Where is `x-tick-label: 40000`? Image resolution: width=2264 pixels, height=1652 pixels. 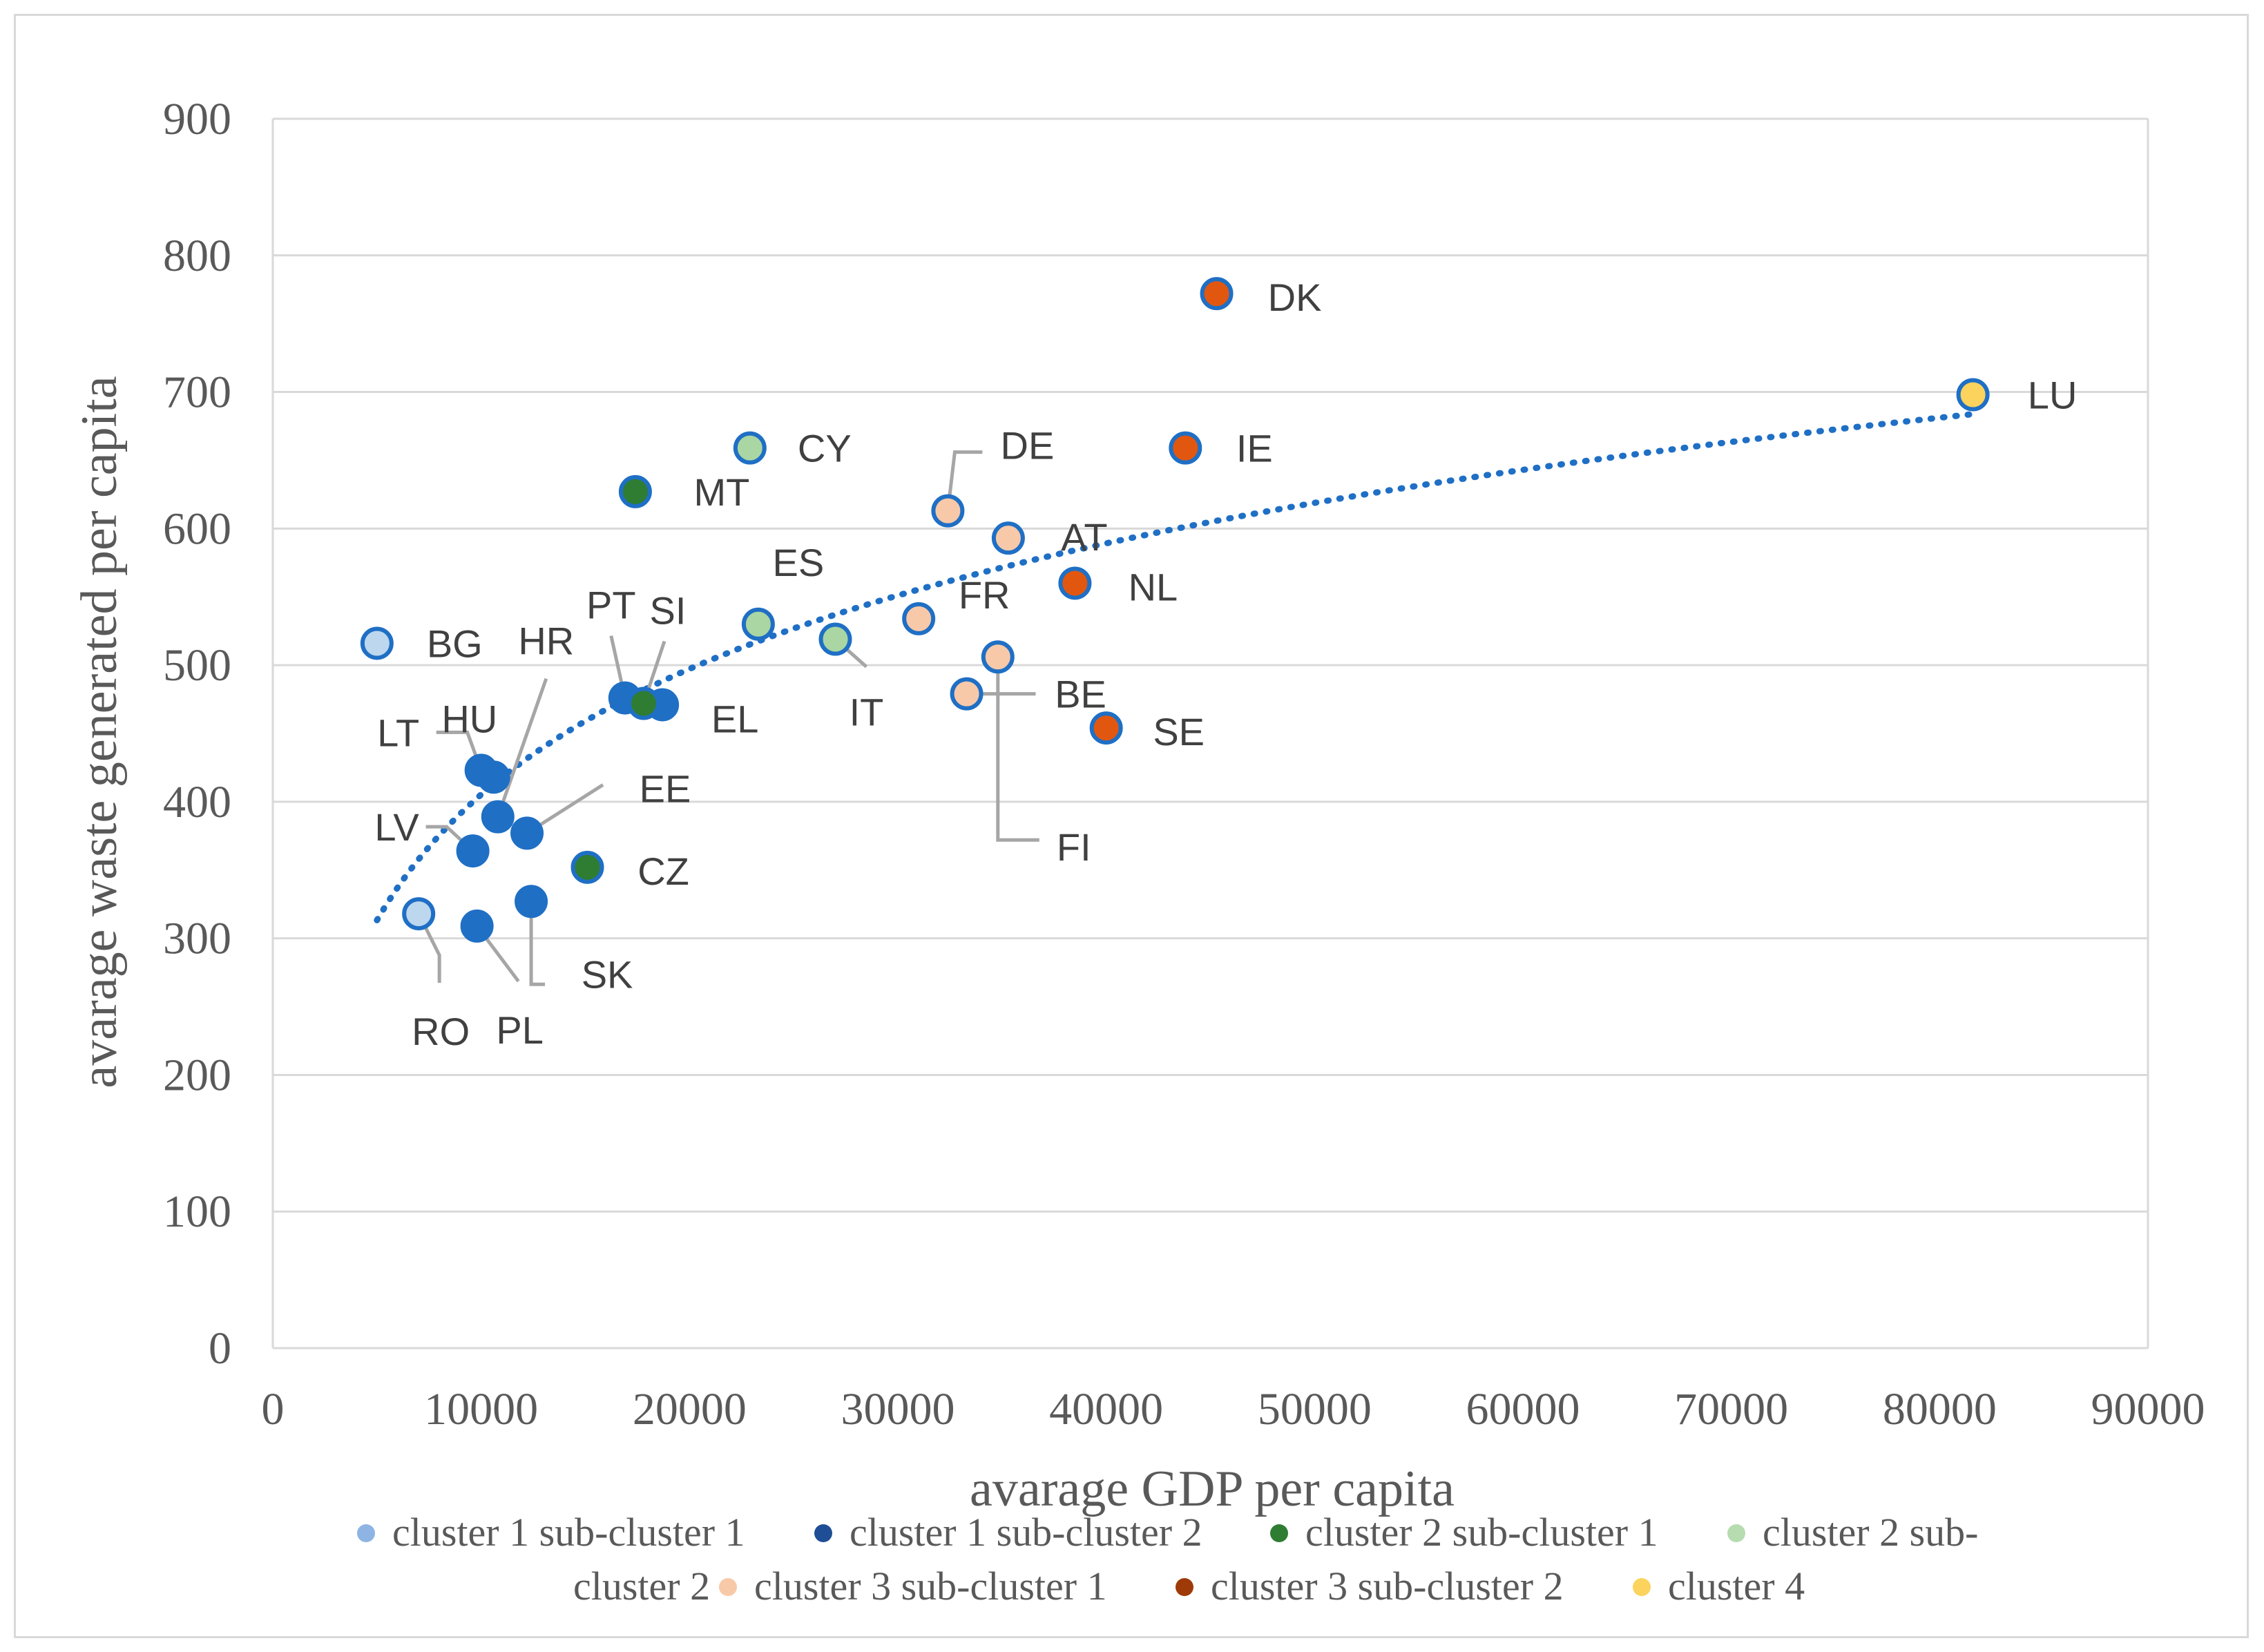 x-tick-label: 40000 is located at coordinates (1106, 1409).